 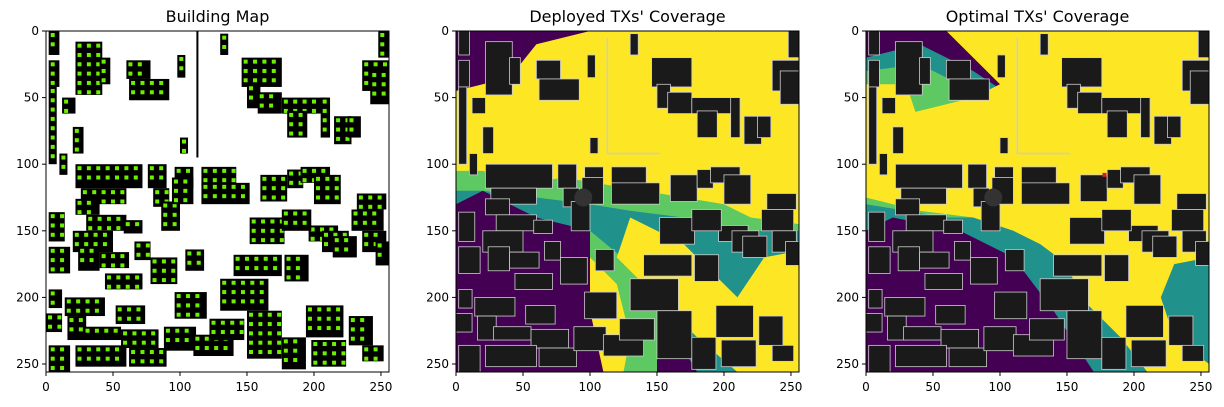 I want to click on y-tick-label: 250, so click(x=437, y=364).